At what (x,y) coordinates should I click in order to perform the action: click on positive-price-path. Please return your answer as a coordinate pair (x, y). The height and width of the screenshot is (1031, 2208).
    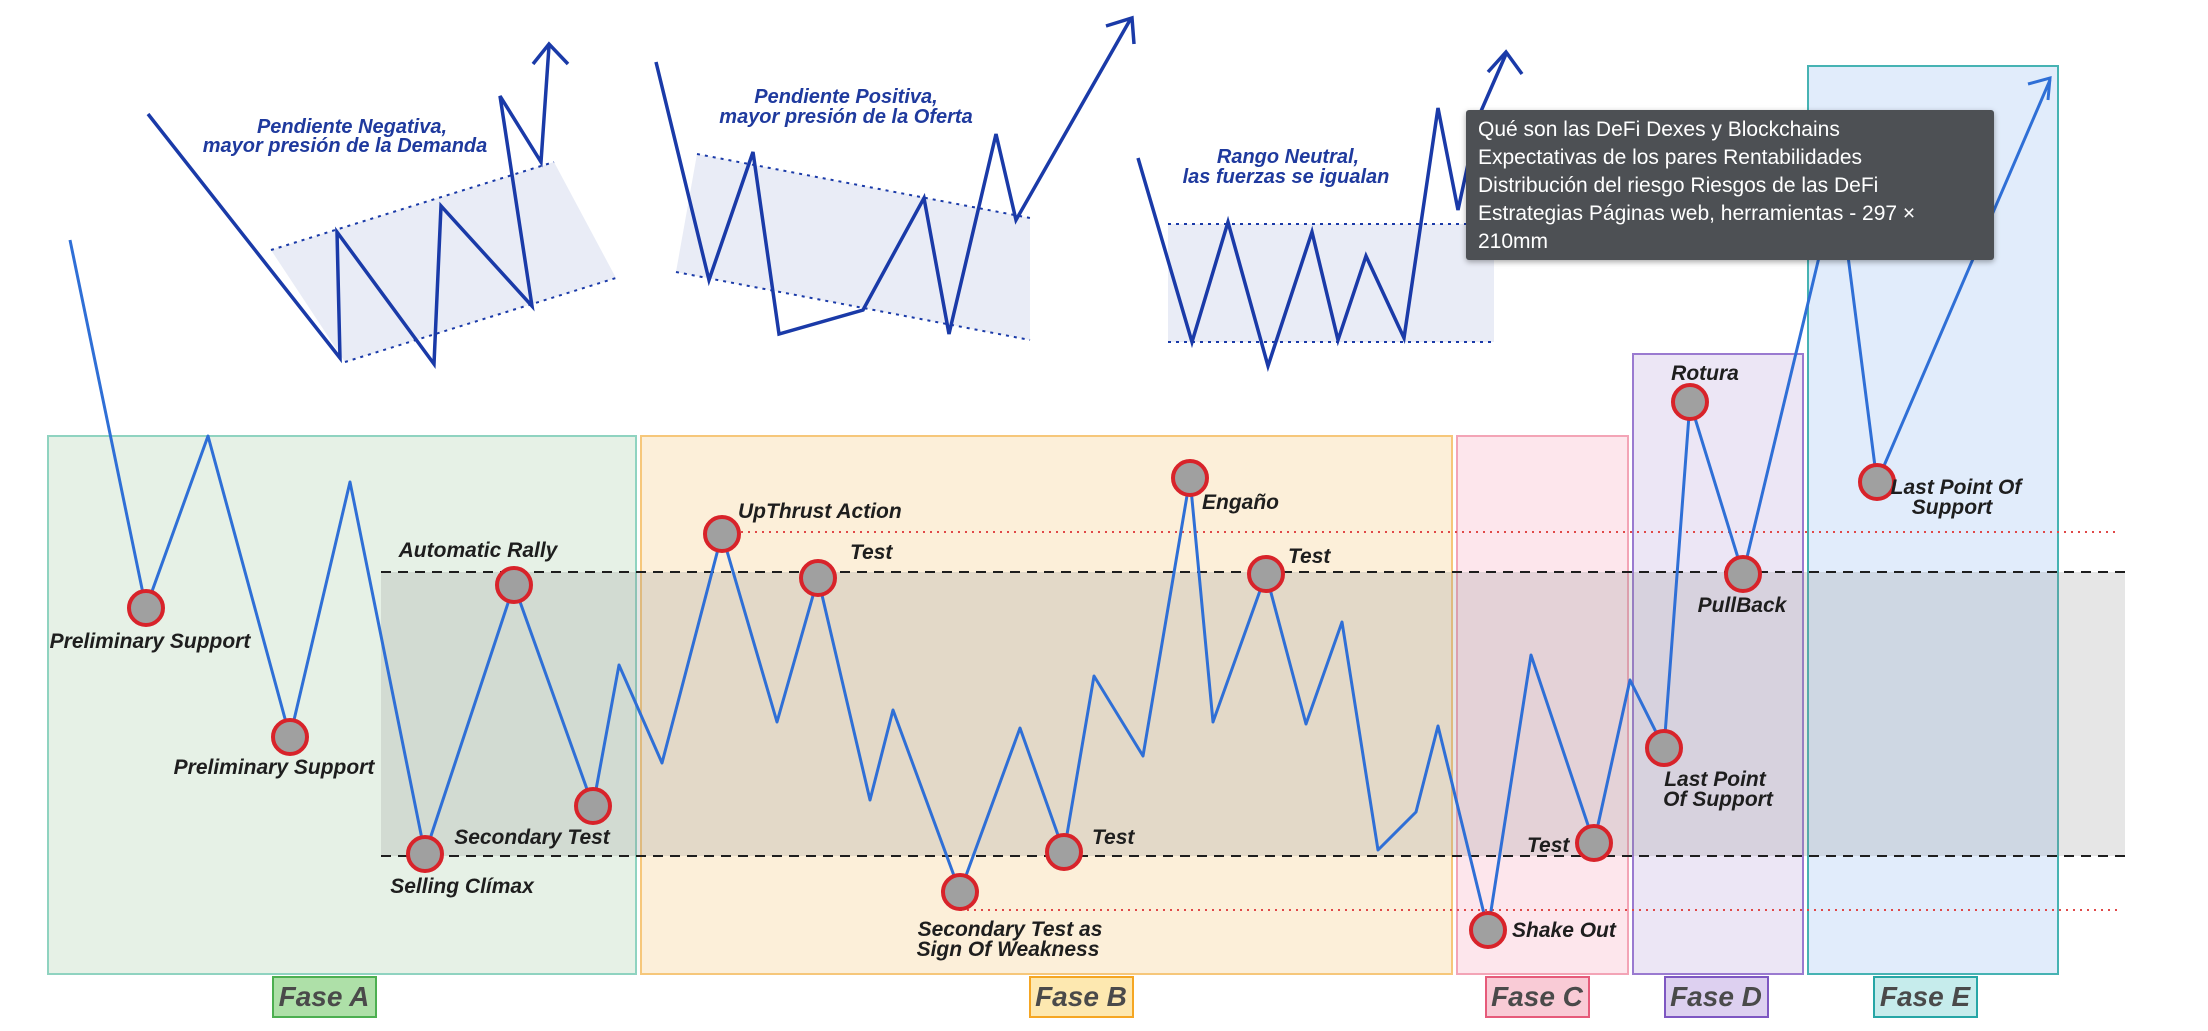
    Looking at the image, I should click on (893, 178).